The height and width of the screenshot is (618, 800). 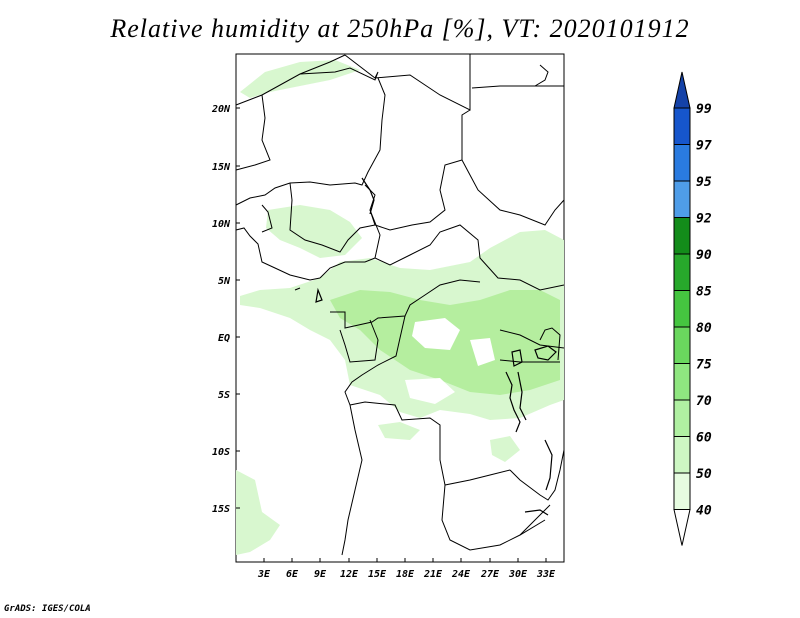 What do you see at coordinates (264, 574) in the screenshot?
I see `lon-label: 3E` at bounding box center [264, 574].